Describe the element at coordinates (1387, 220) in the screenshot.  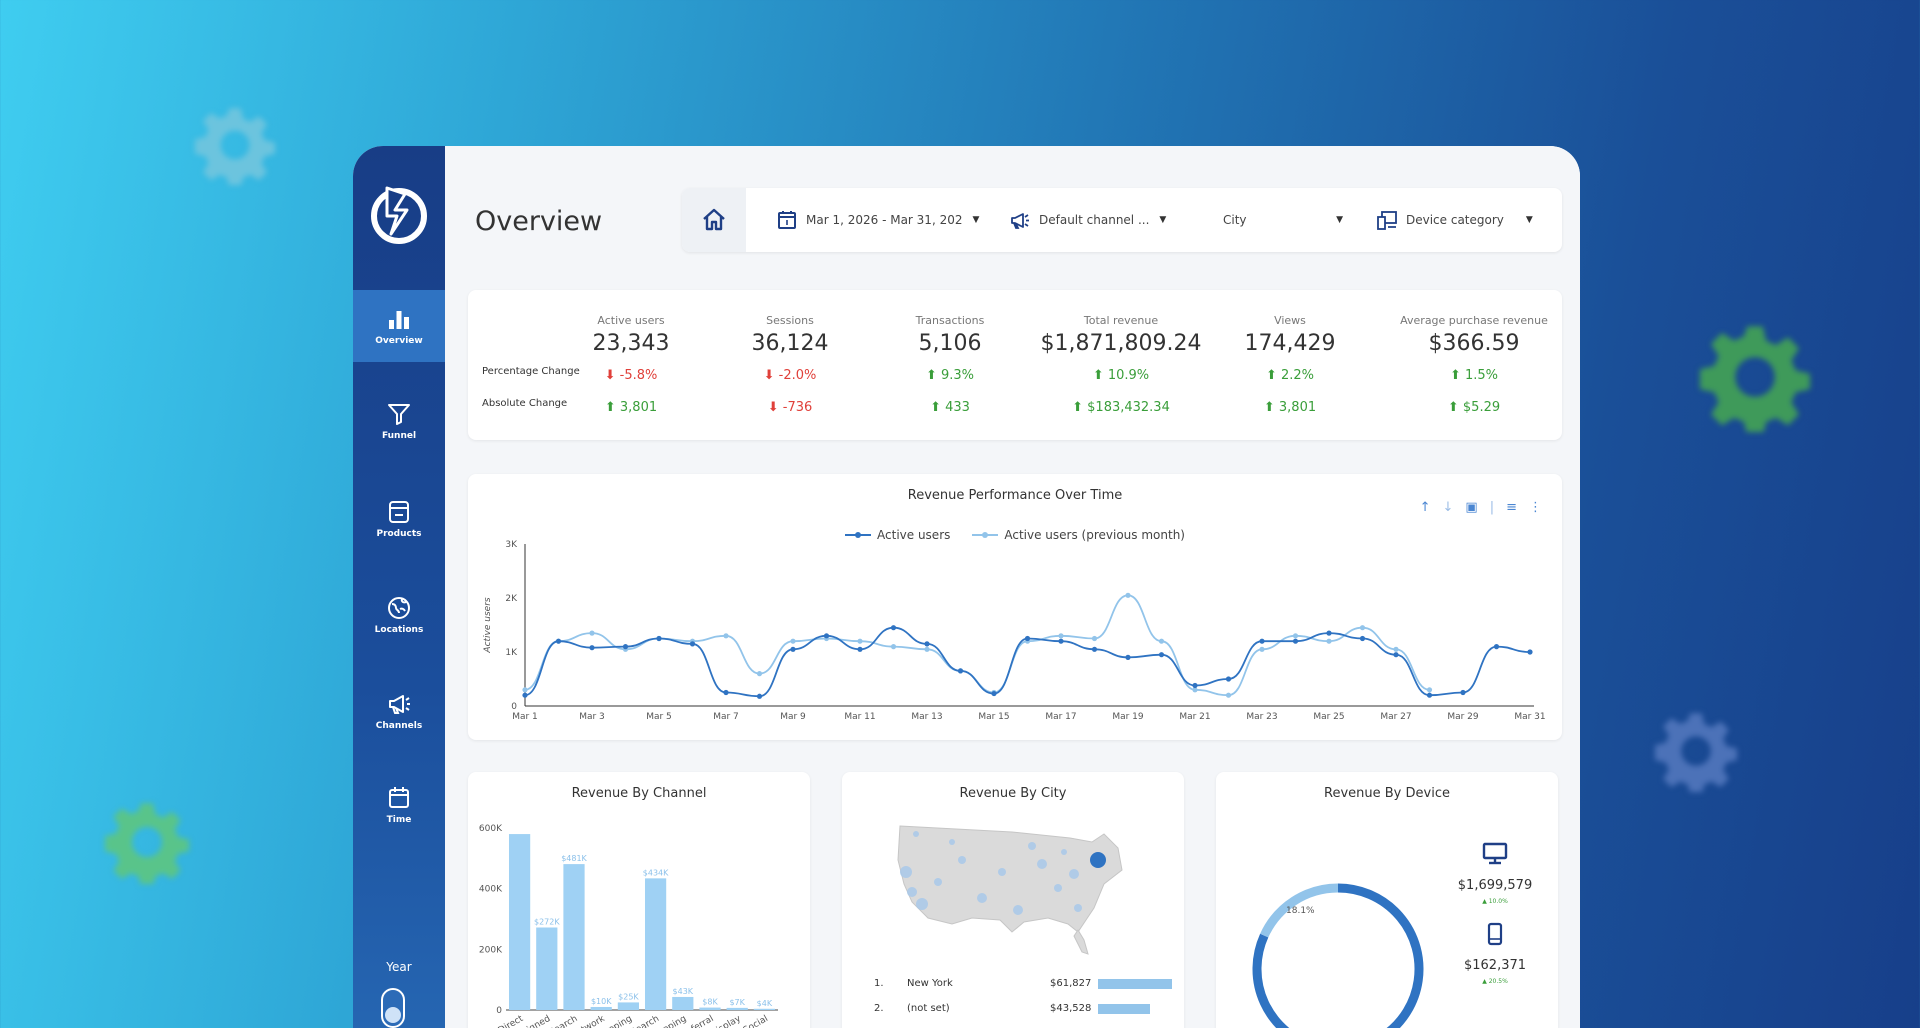
I see `device-icon` at that location.